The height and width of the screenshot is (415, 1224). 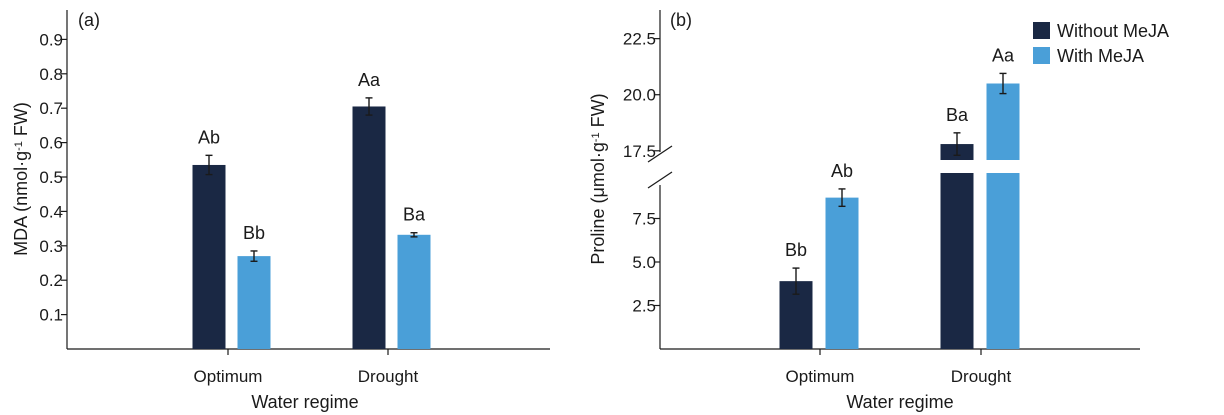 I want to click on panel-label: (b), so click(x=681, y=20).